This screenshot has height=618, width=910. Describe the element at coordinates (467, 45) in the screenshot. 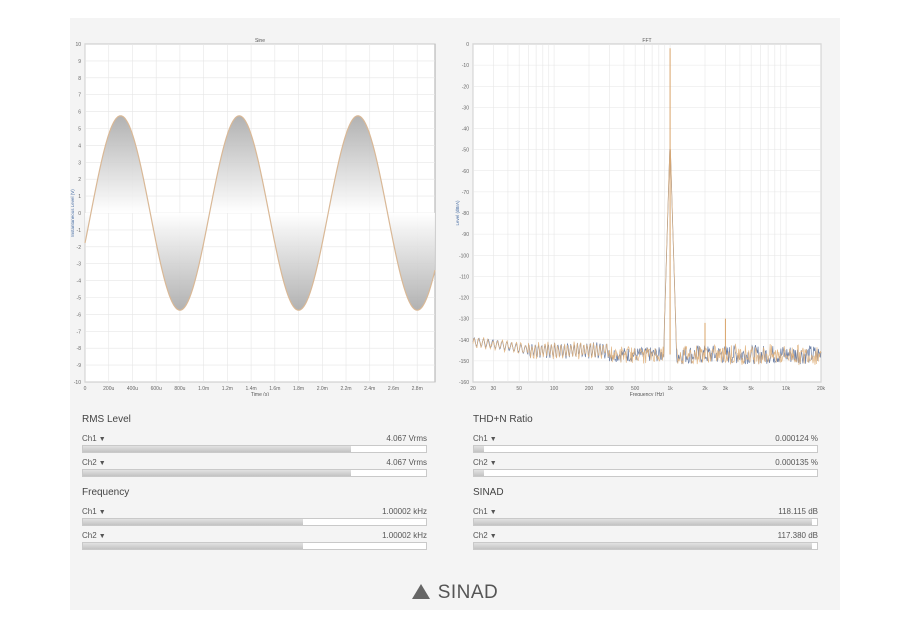

I see `fft-y-tick-label: 0` at that location.